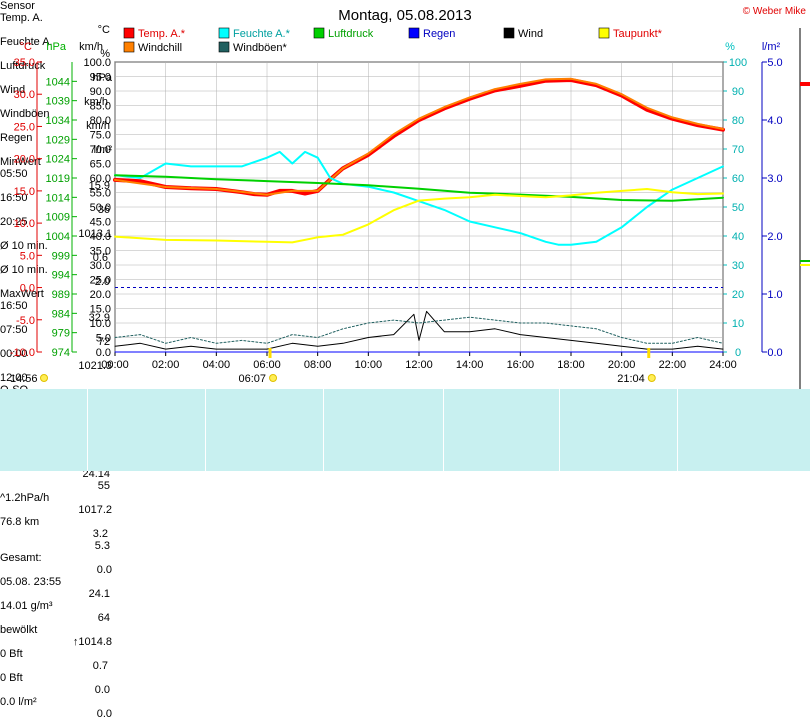  What do you see at coordinates (738, 208) in the screenshot?
I see `humidity-tick-label: 50` at bounding box center [738, 208].